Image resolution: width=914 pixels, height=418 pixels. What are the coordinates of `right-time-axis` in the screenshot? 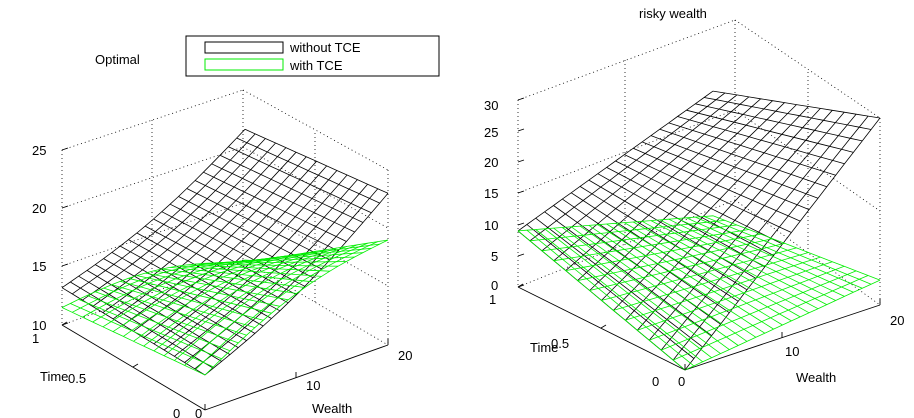 It's located at (601, 328).